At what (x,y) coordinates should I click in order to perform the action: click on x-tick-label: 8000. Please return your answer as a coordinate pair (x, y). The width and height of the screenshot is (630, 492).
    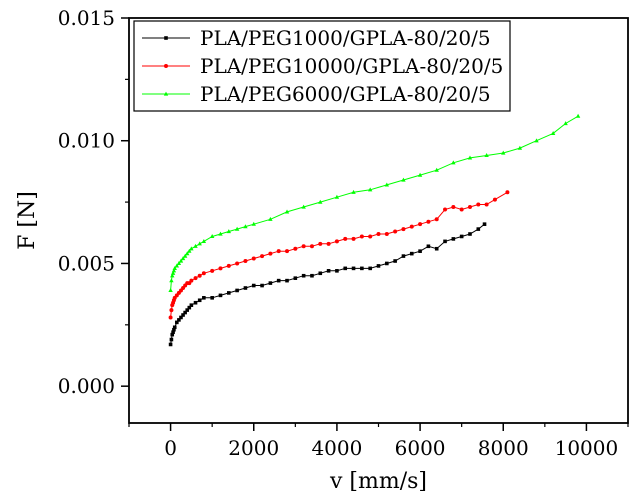
    Looking at the image, I should click on (503, 448).